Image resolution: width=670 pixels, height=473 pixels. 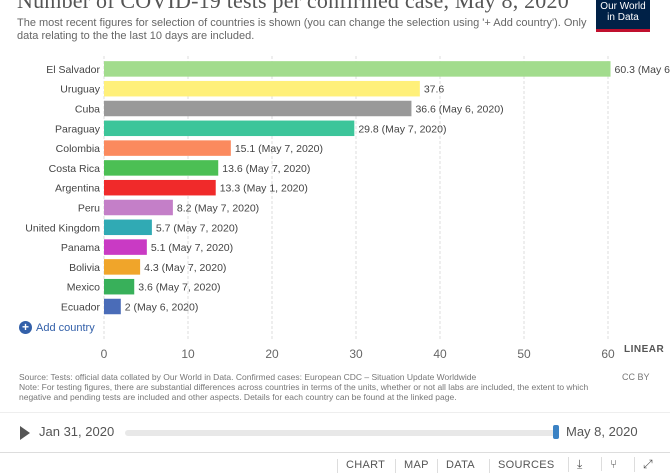 What do you see at coordinates (77, 431) in the screenshot?
I see `timeline-start-date: Jan 31, 2020` at bounding box center [77, 431].